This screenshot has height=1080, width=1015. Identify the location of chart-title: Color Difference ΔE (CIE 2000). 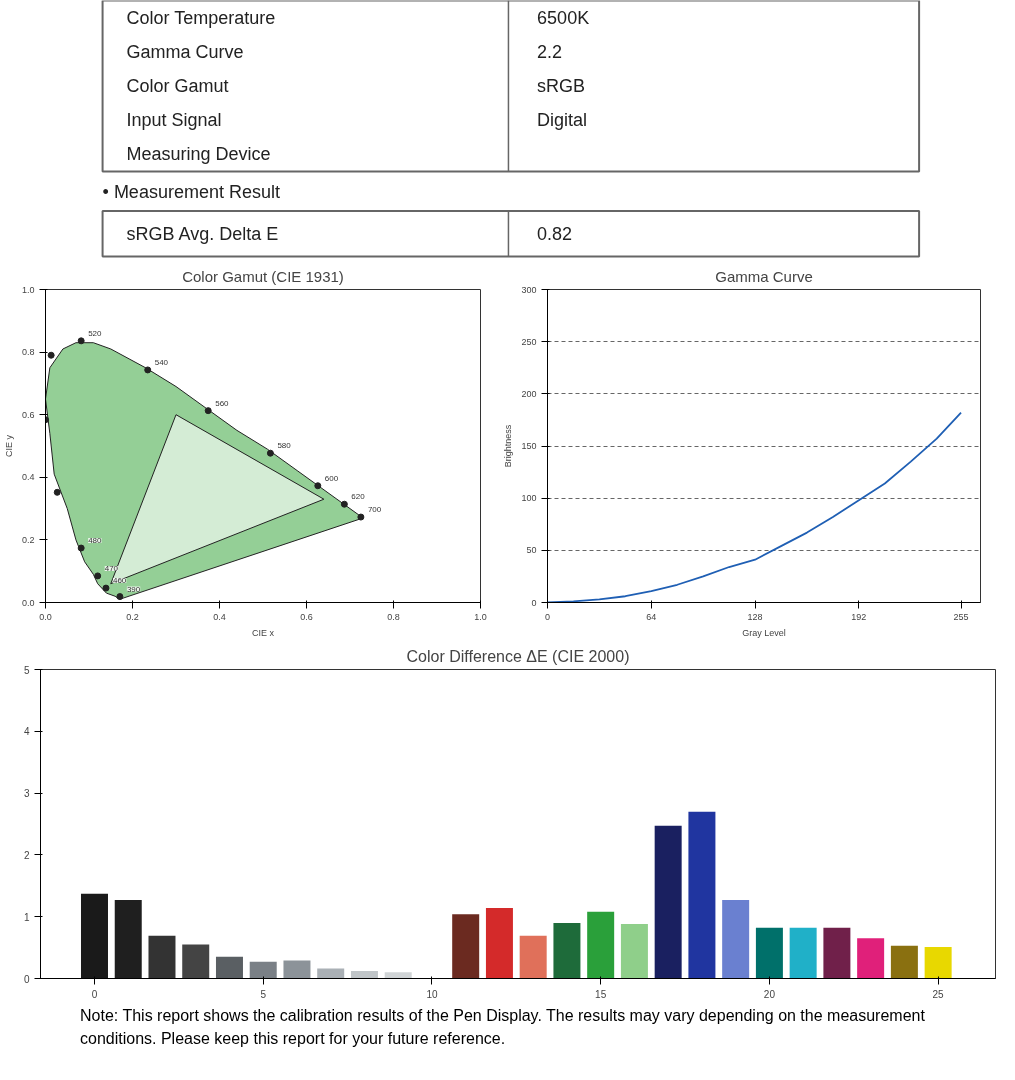
(518, 656).